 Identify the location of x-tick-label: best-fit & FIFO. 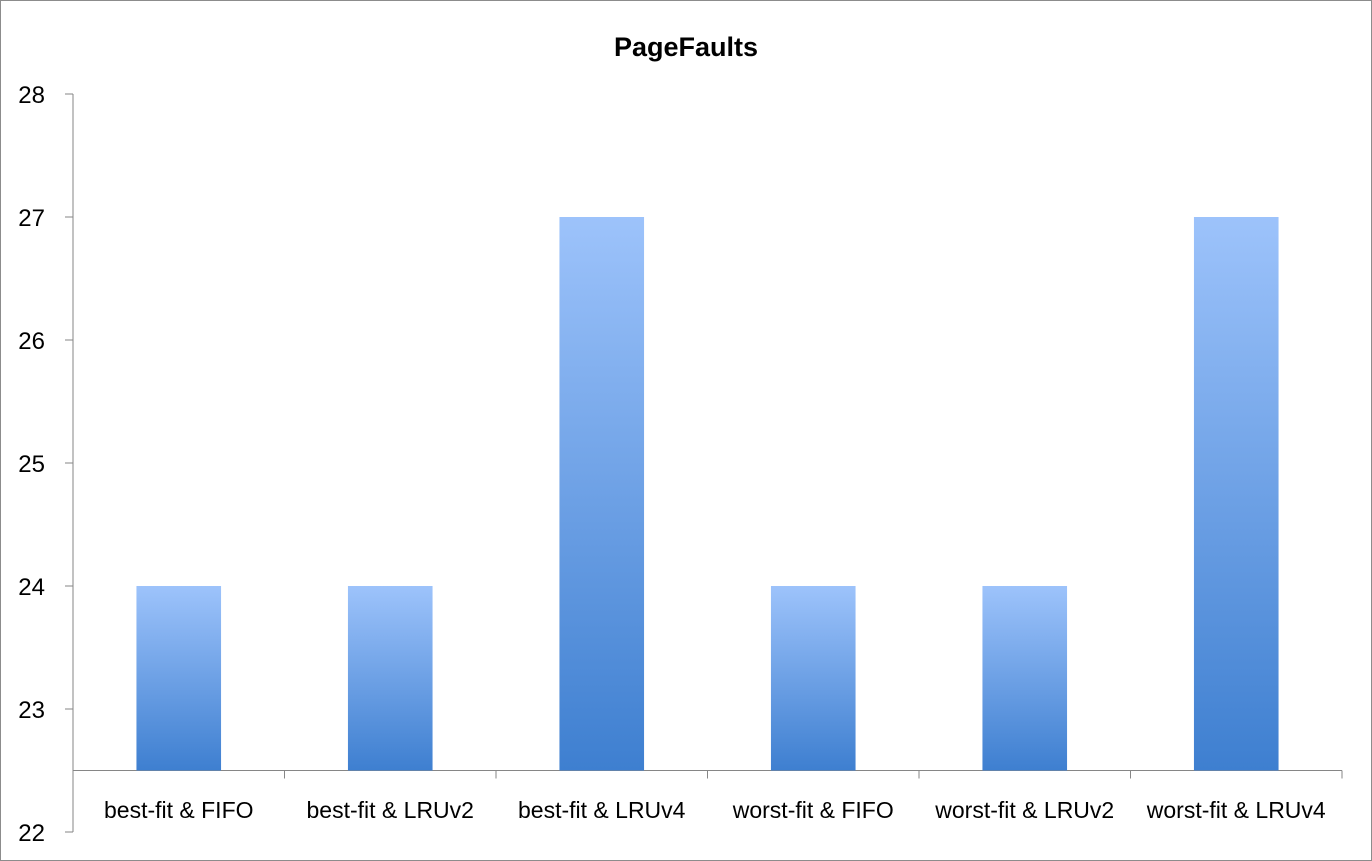
(179, 810).